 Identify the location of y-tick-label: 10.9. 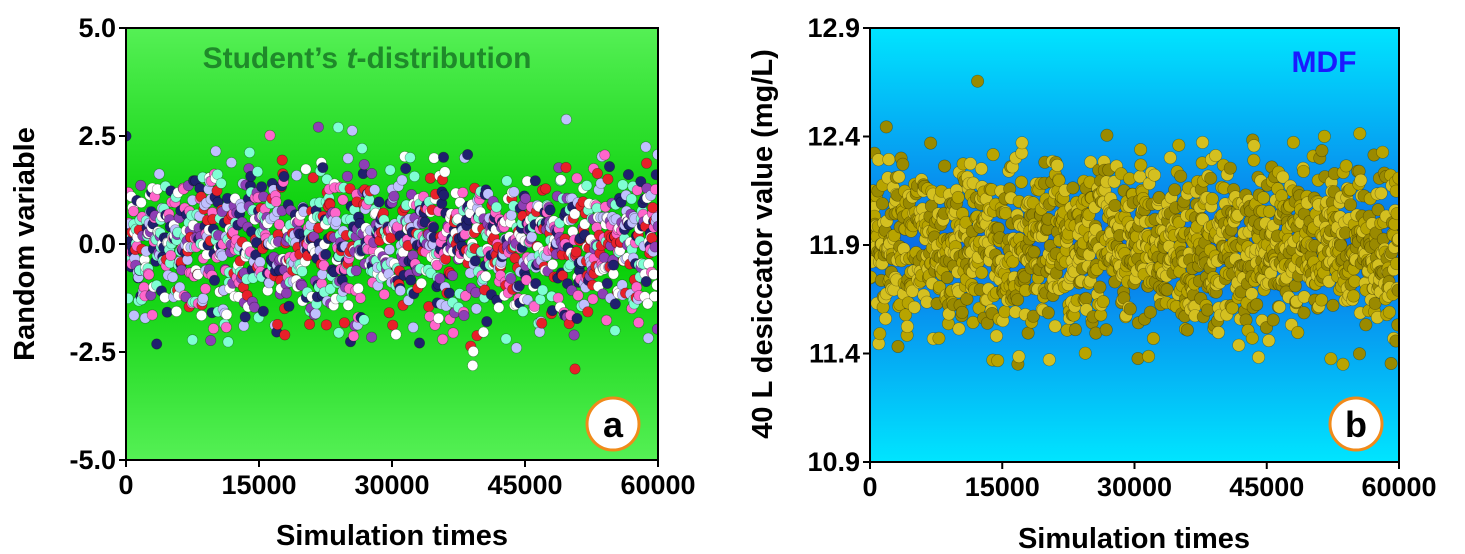
(833, 462).